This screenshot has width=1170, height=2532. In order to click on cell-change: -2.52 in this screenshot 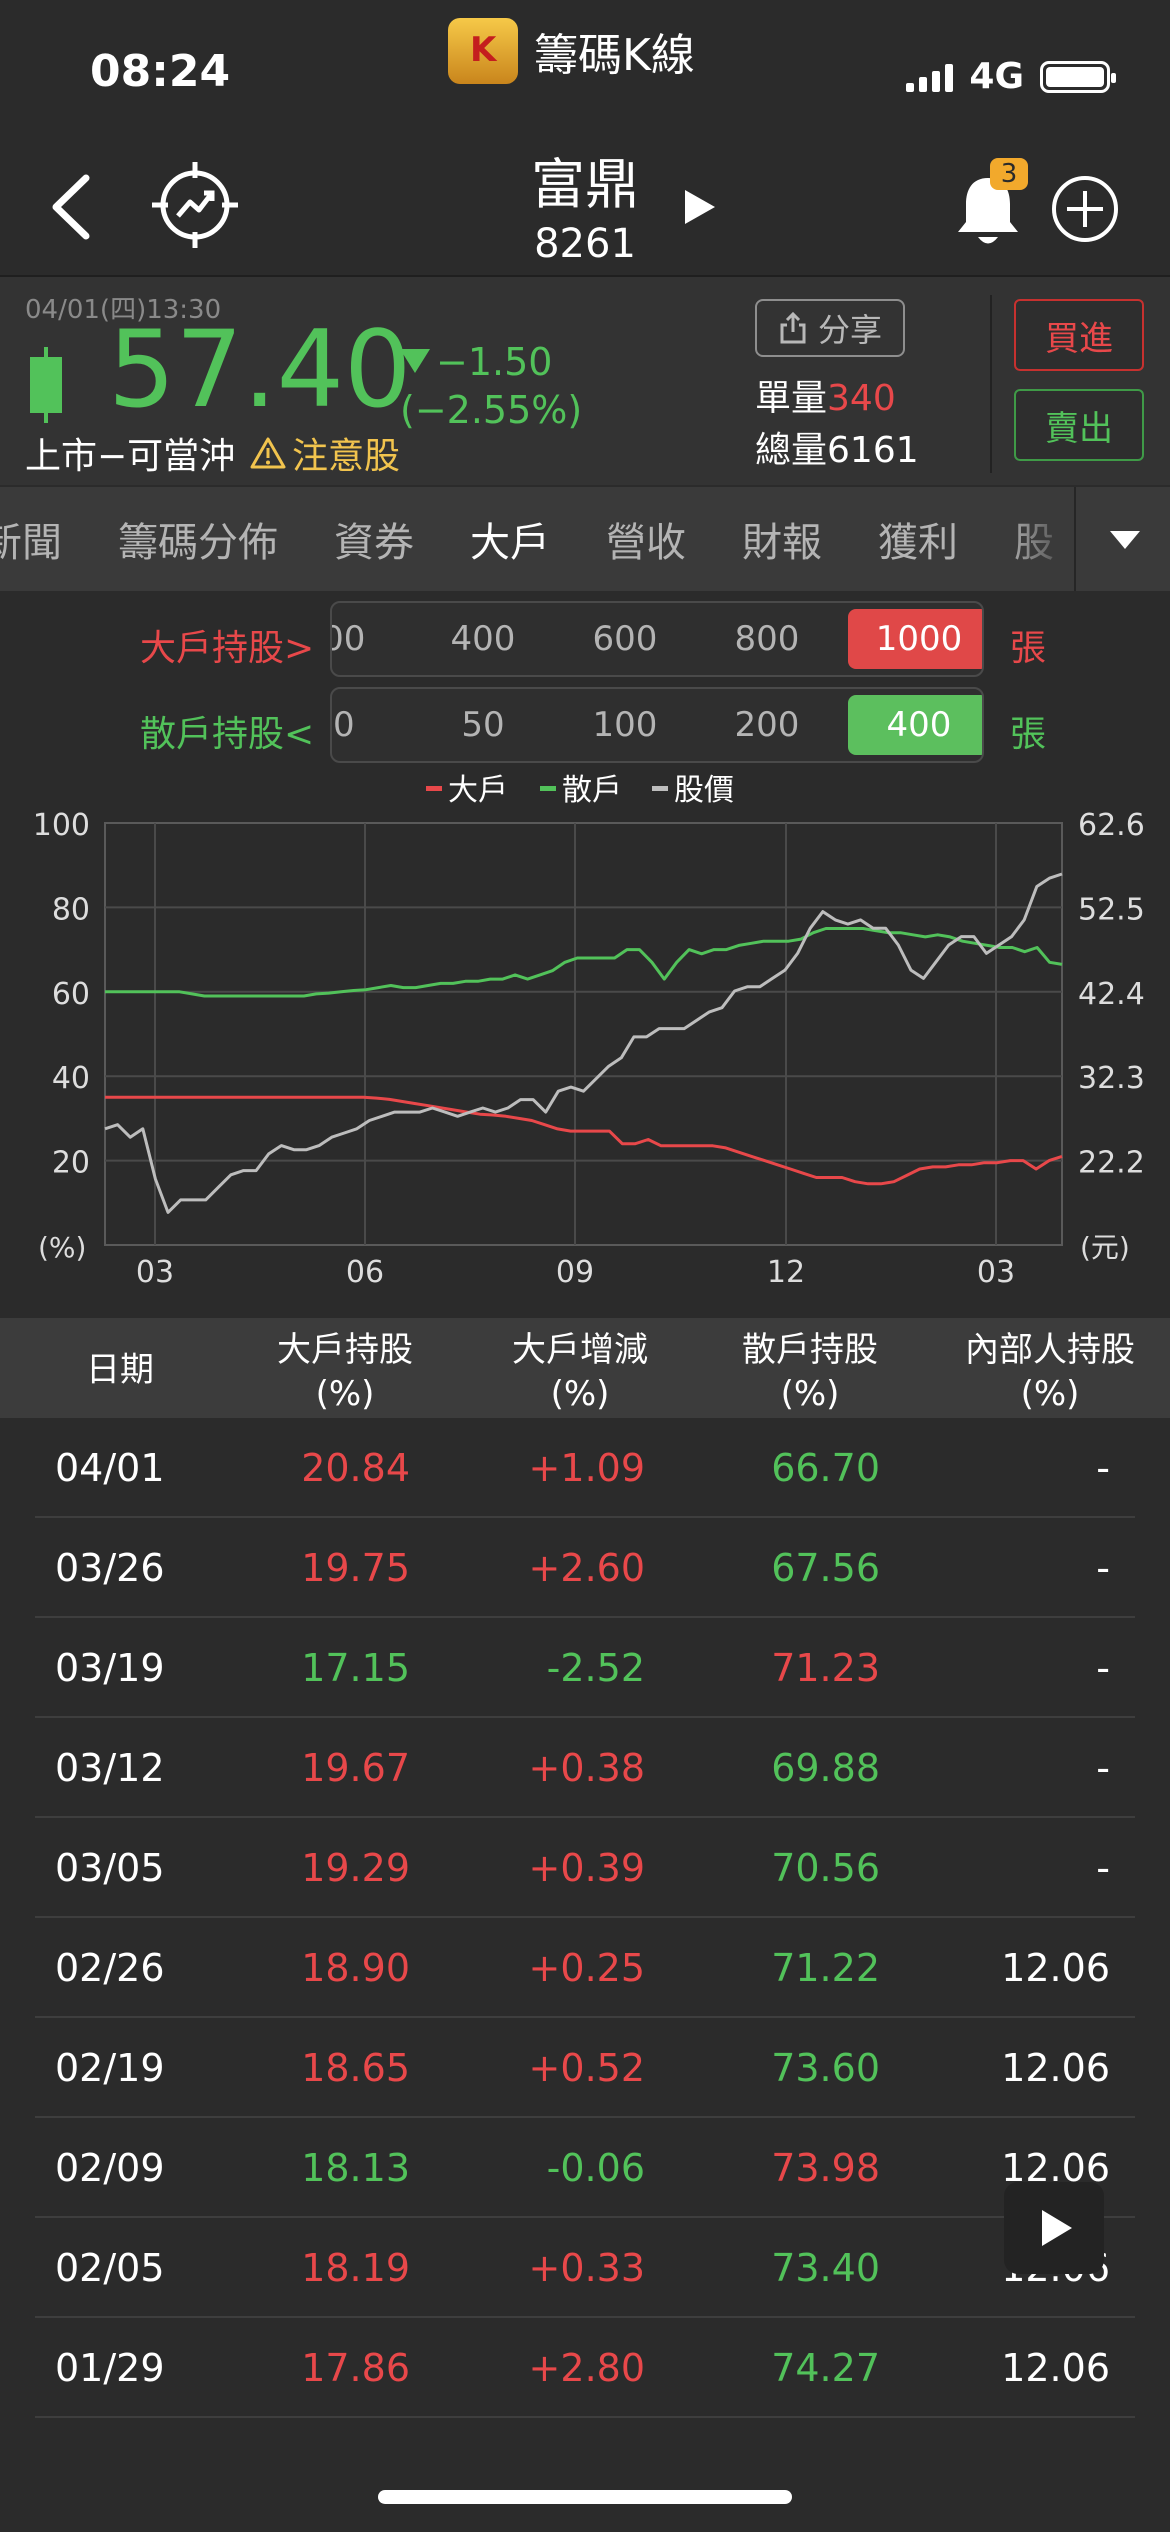, I will do `click(595, 1668)`.